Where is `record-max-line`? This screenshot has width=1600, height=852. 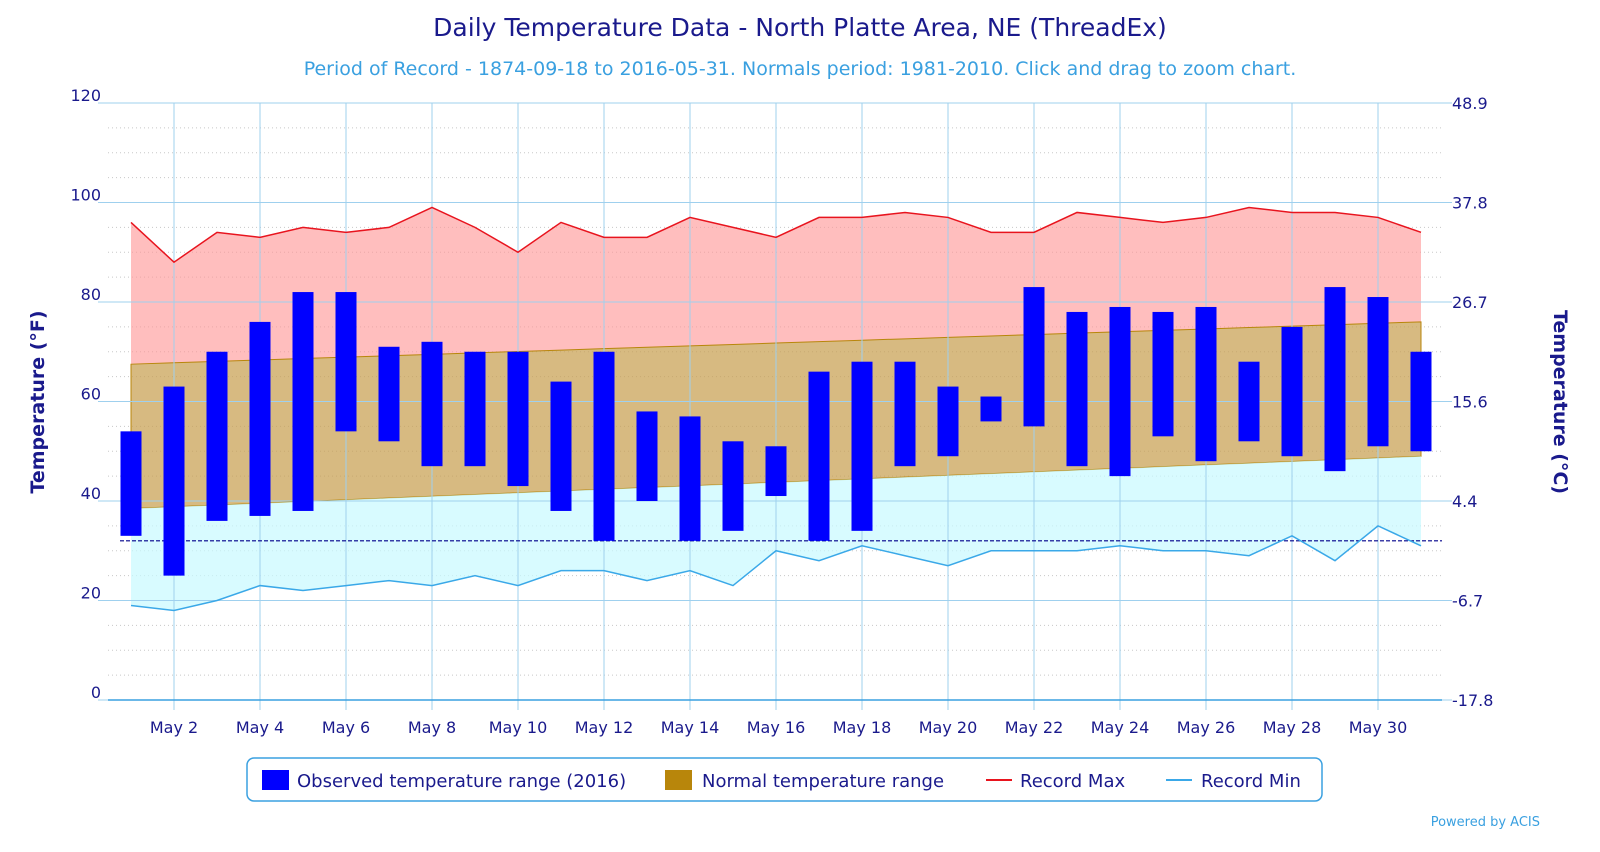
record-max-line is located at coordinates (776, 235).